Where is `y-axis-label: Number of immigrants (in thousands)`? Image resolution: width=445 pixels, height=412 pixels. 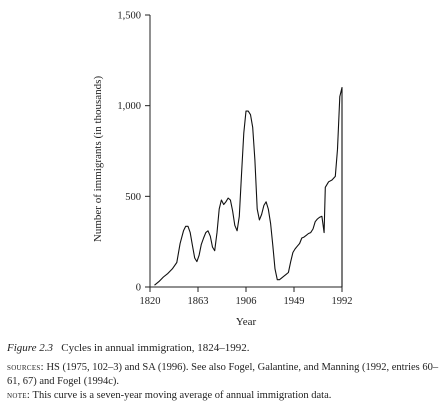 y-axis-label: Number of immigrants (in thousands) is located at coordinates (98, 159).